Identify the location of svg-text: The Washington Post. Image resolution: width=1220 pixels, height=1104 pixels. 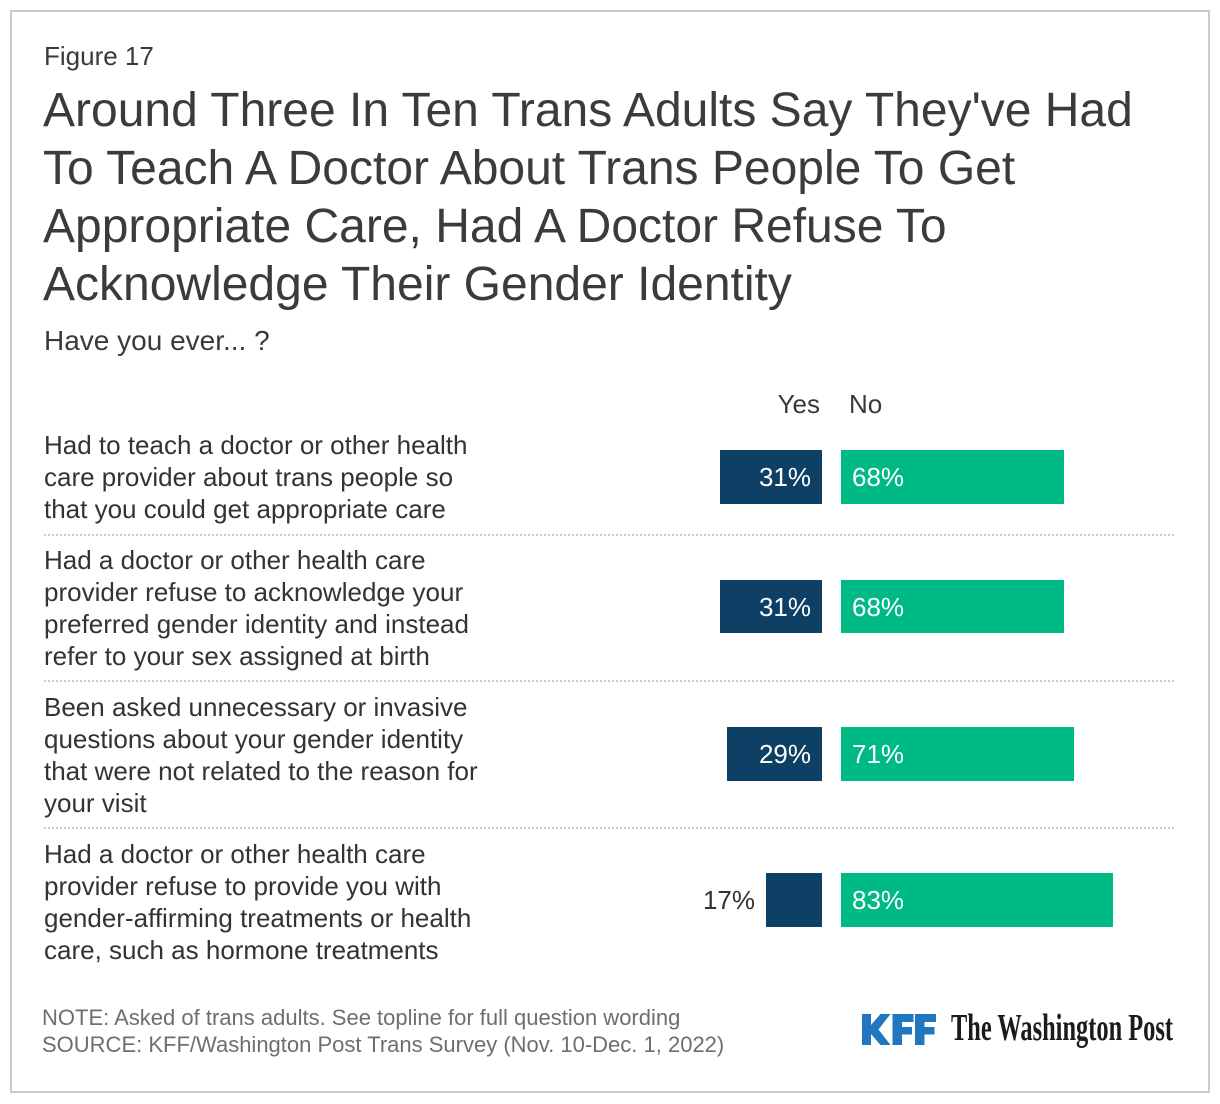
(1062, 1028).